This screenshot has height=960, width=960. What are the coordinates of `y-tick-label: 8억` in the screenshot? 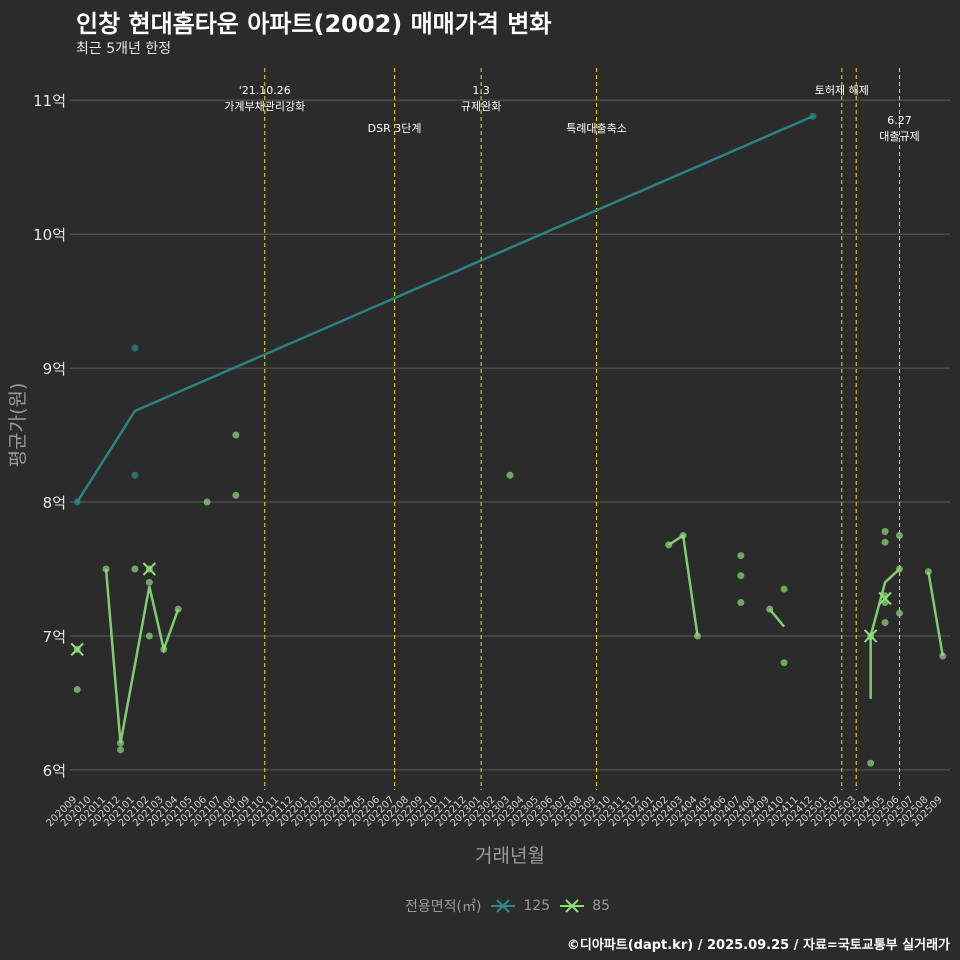 It's located at (54, 503).